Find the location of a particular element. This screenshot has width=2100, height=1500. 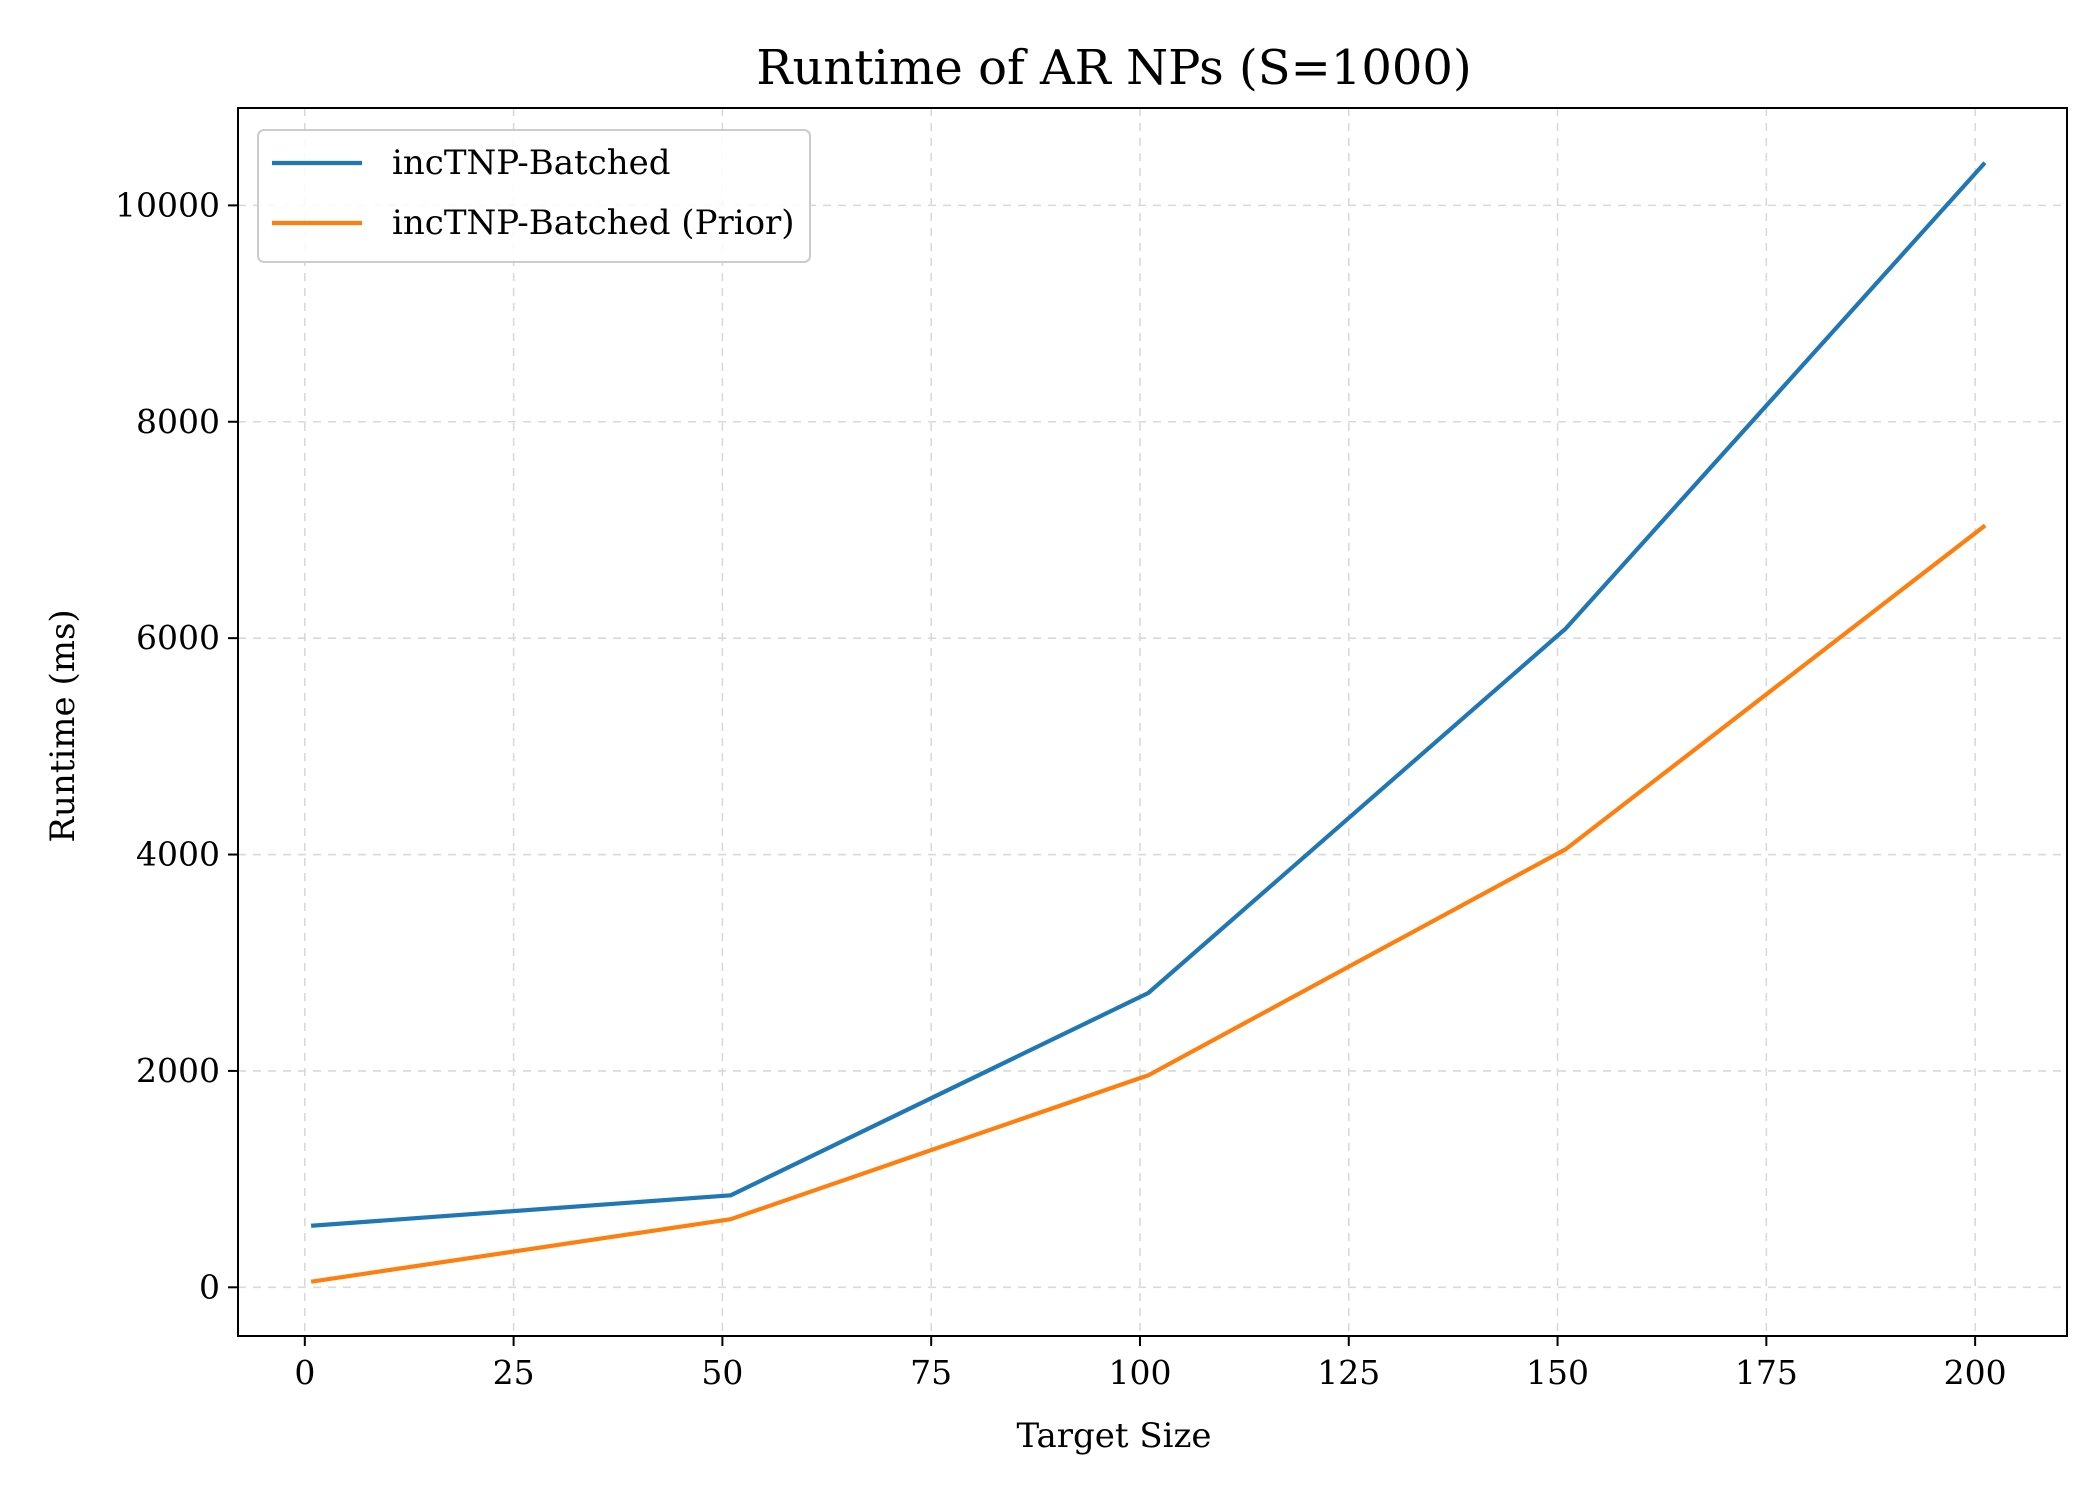

x-axis-label: Target Size is located at coordinates (1113, 1436).